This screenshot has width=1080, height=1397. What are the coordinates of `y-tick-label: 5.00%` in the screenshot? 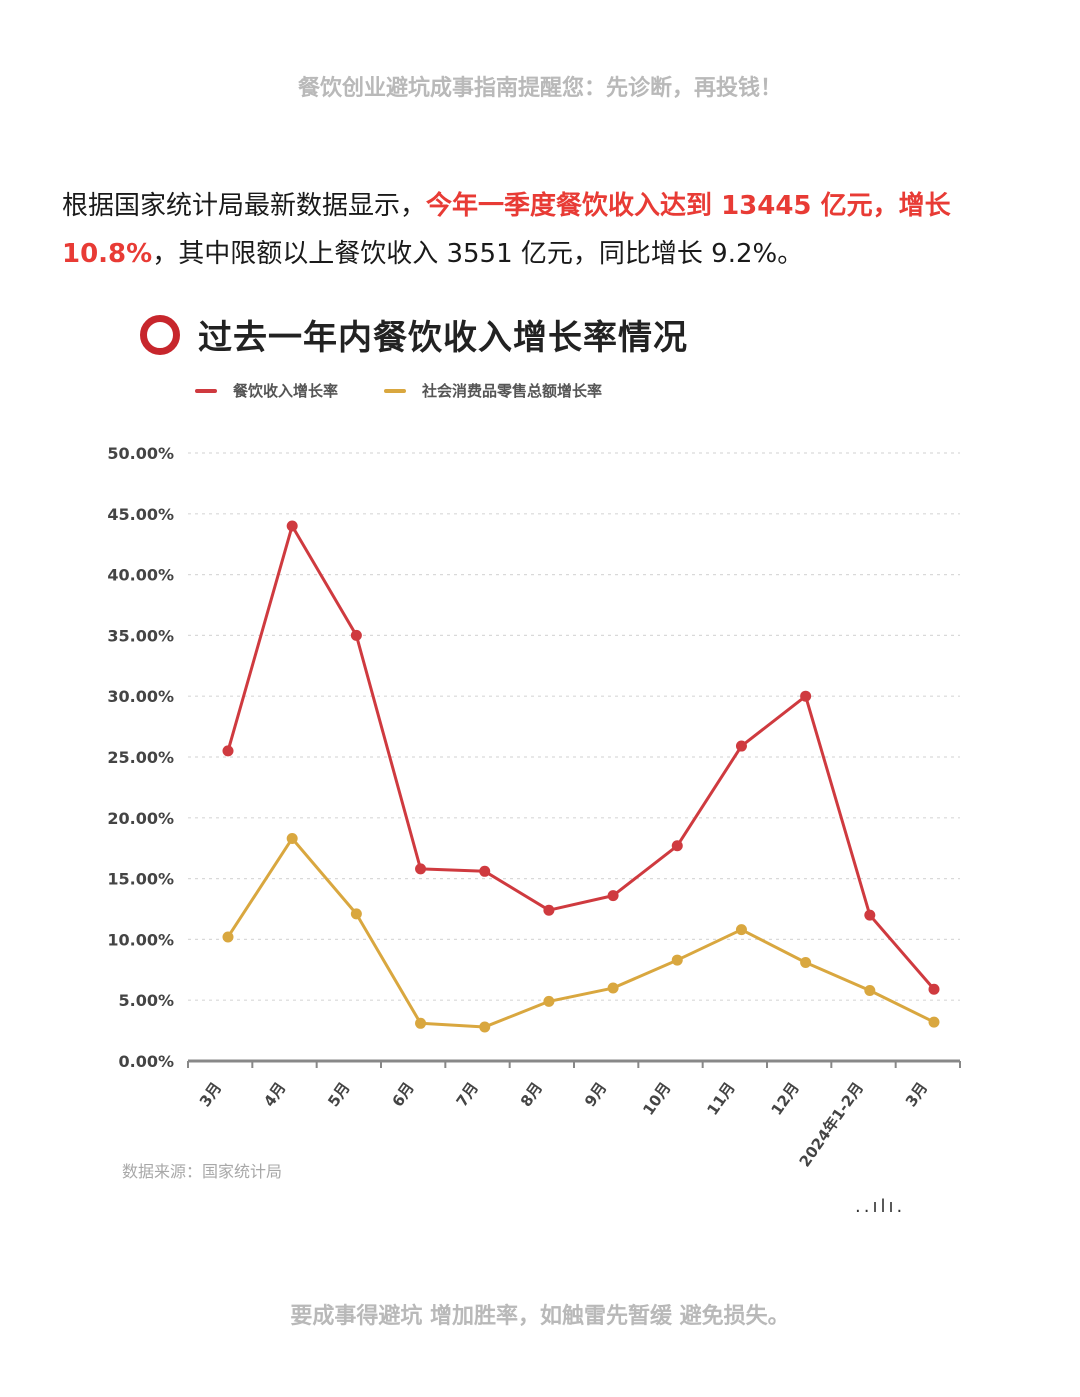 It's located at (146, 1000).